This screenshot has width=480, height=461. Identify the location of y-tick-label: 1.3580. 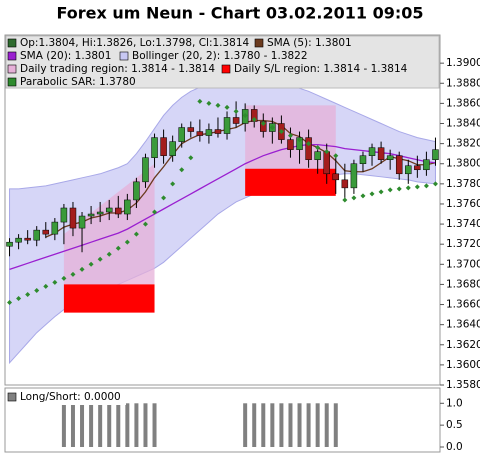
(463, 385).